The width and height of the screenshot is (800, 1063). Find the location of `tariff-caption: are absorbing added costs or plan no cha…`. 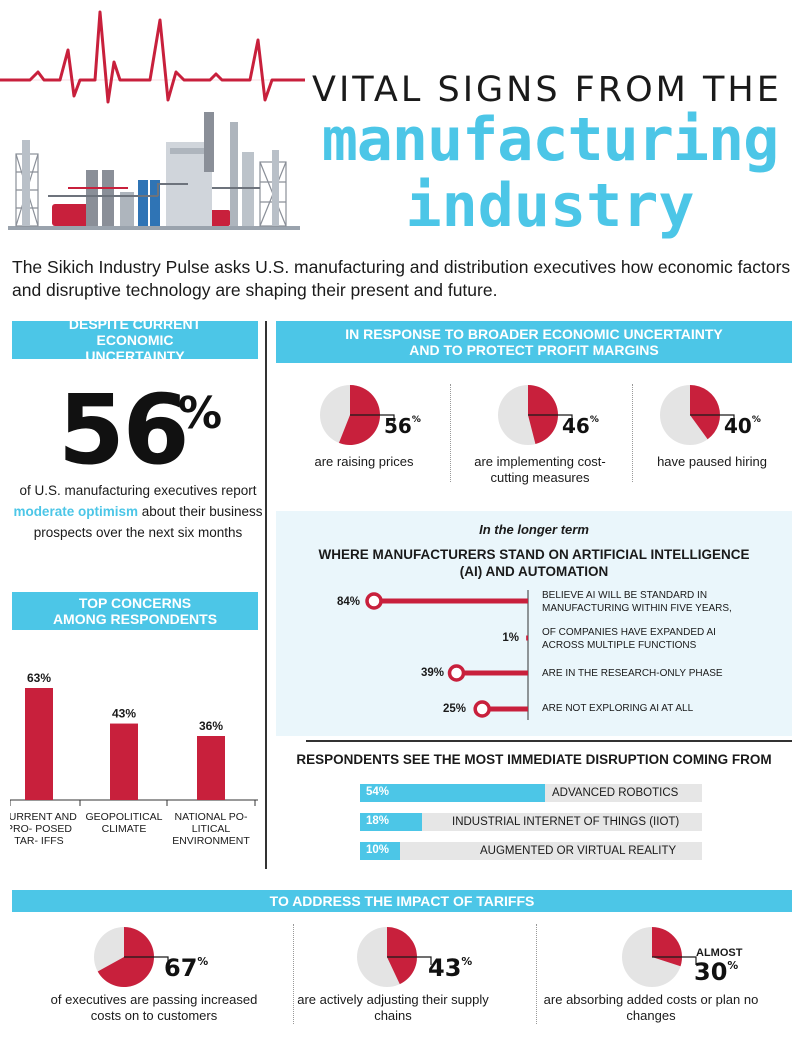

tariff-caption: are absorbing added costs or plan no cha… is located at coordinates (651, 1007).